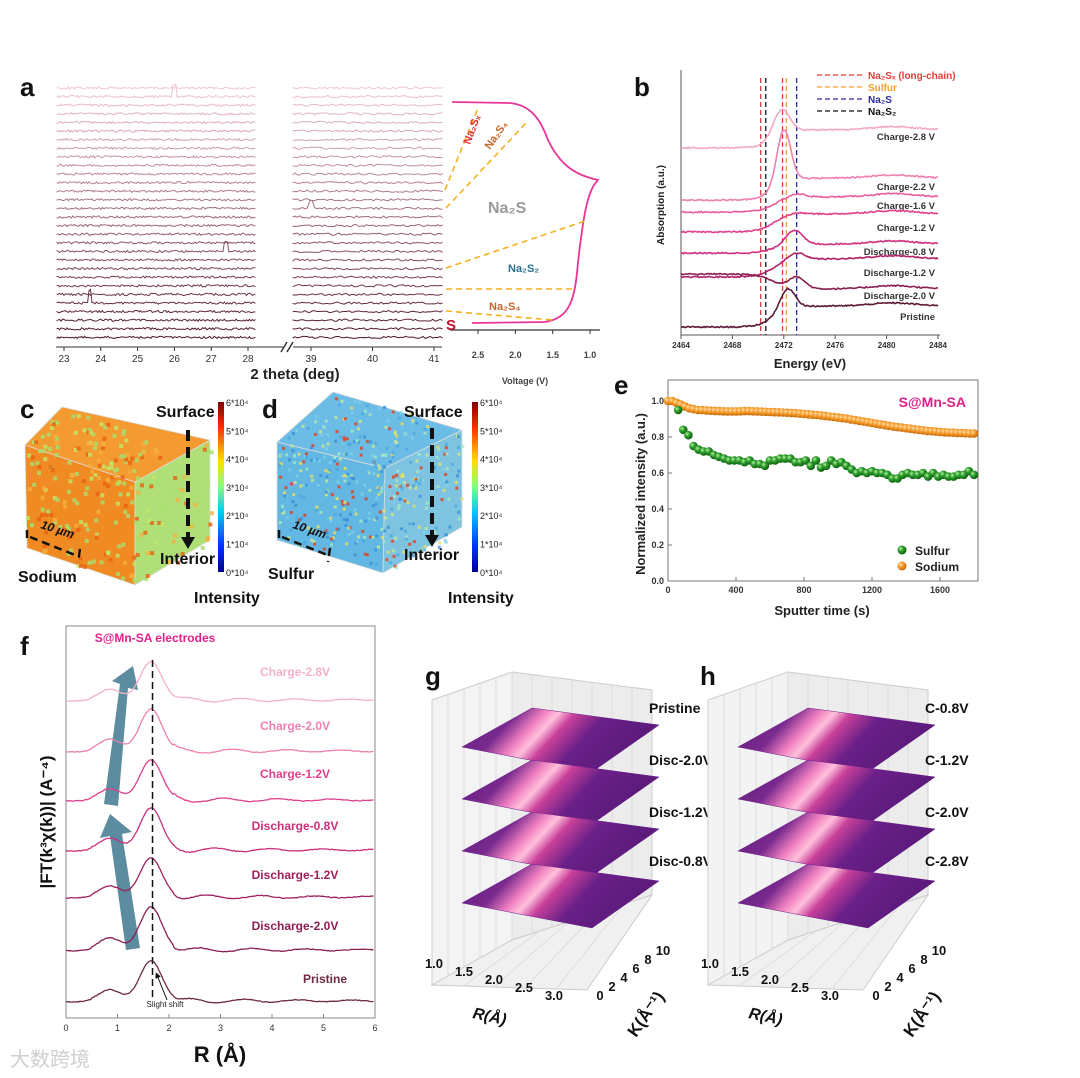  What do you see at coordinates (900, 296) in the screenshot?
I see `xanes-curve-label: Discharge-2.0 V` at bounding box center [900, 296].